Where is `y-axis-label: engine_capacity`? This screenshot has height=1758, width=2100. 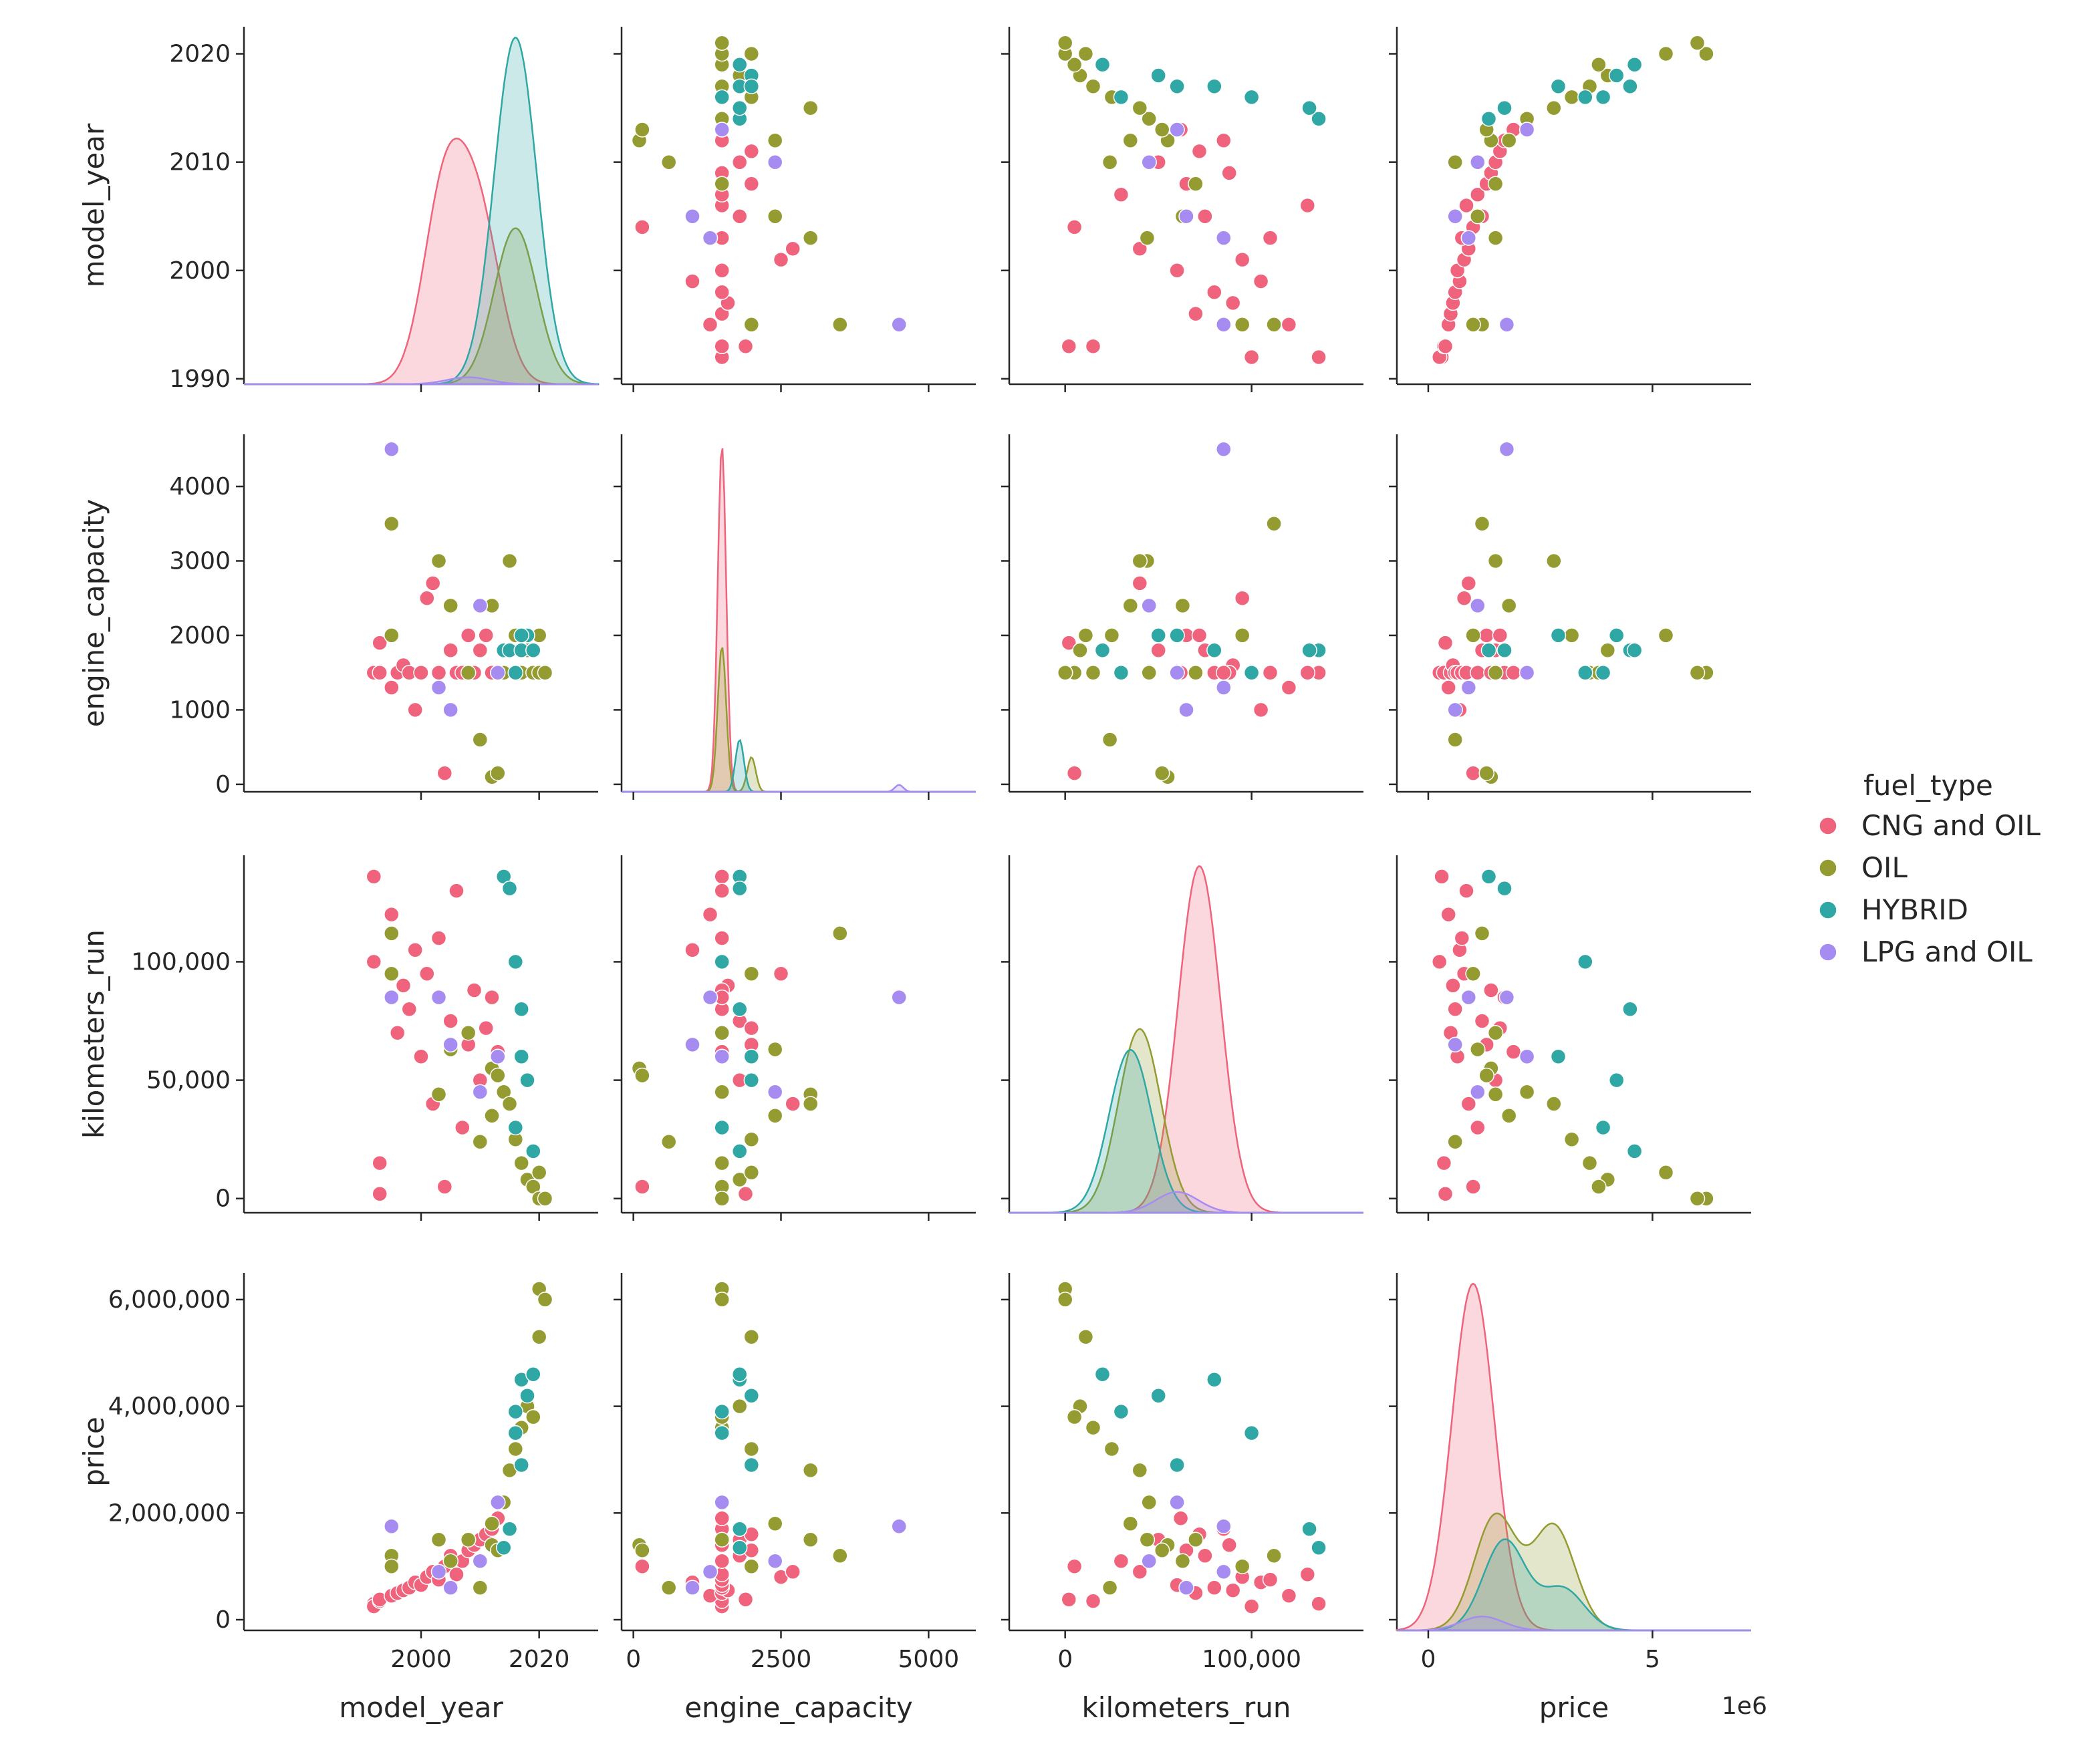 y-axis-label: engine_capacity is located at coordinates (94, 613).